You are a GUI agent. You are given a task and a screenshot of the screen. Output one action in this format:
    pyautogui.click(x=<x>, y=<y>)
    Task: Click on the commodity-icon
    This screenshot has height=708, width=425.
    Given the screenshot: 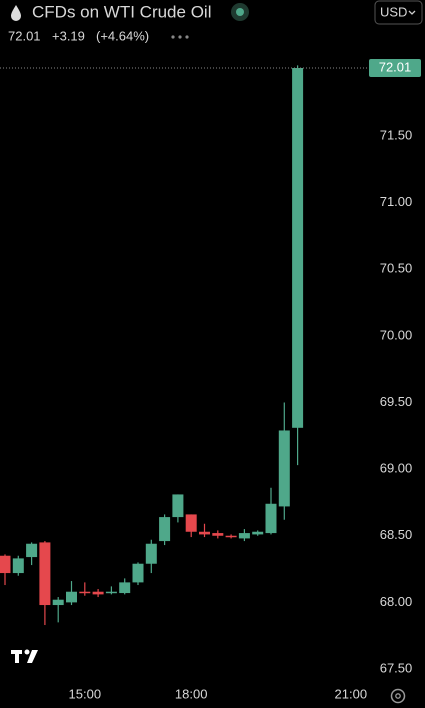 What is the action you would take?
    pyautogui.click(x=16, y=13)
    